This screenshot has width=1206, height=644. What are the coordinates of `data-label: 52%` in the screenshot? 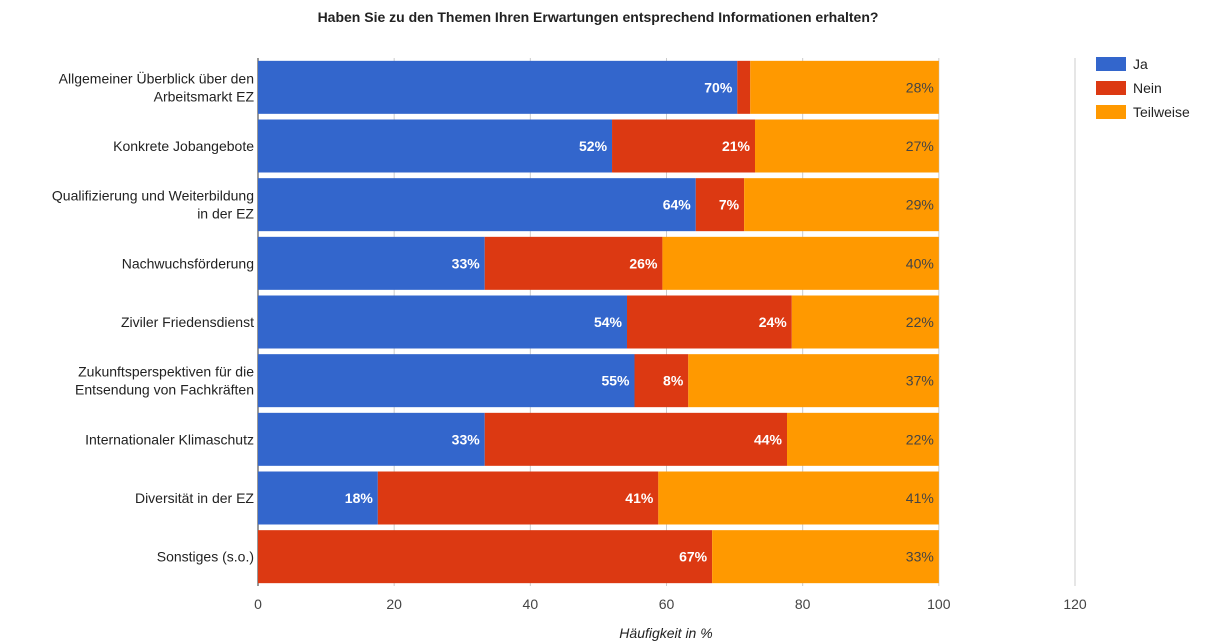 It's located at (593, 146).